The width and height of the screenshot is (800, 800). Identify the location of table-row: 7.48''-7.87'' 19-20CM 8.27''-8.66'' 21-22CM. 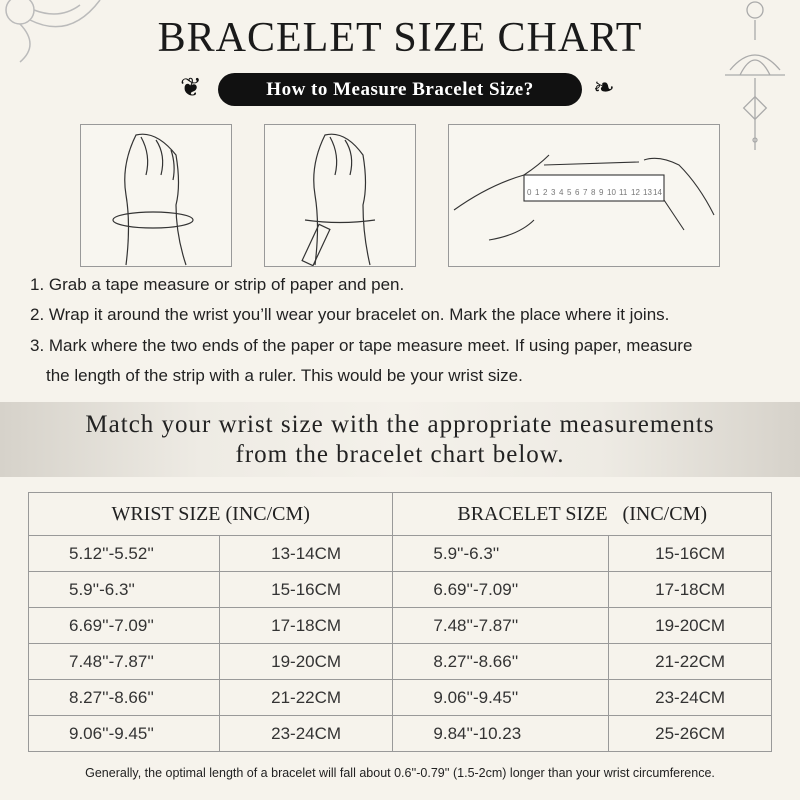
(400, 661).